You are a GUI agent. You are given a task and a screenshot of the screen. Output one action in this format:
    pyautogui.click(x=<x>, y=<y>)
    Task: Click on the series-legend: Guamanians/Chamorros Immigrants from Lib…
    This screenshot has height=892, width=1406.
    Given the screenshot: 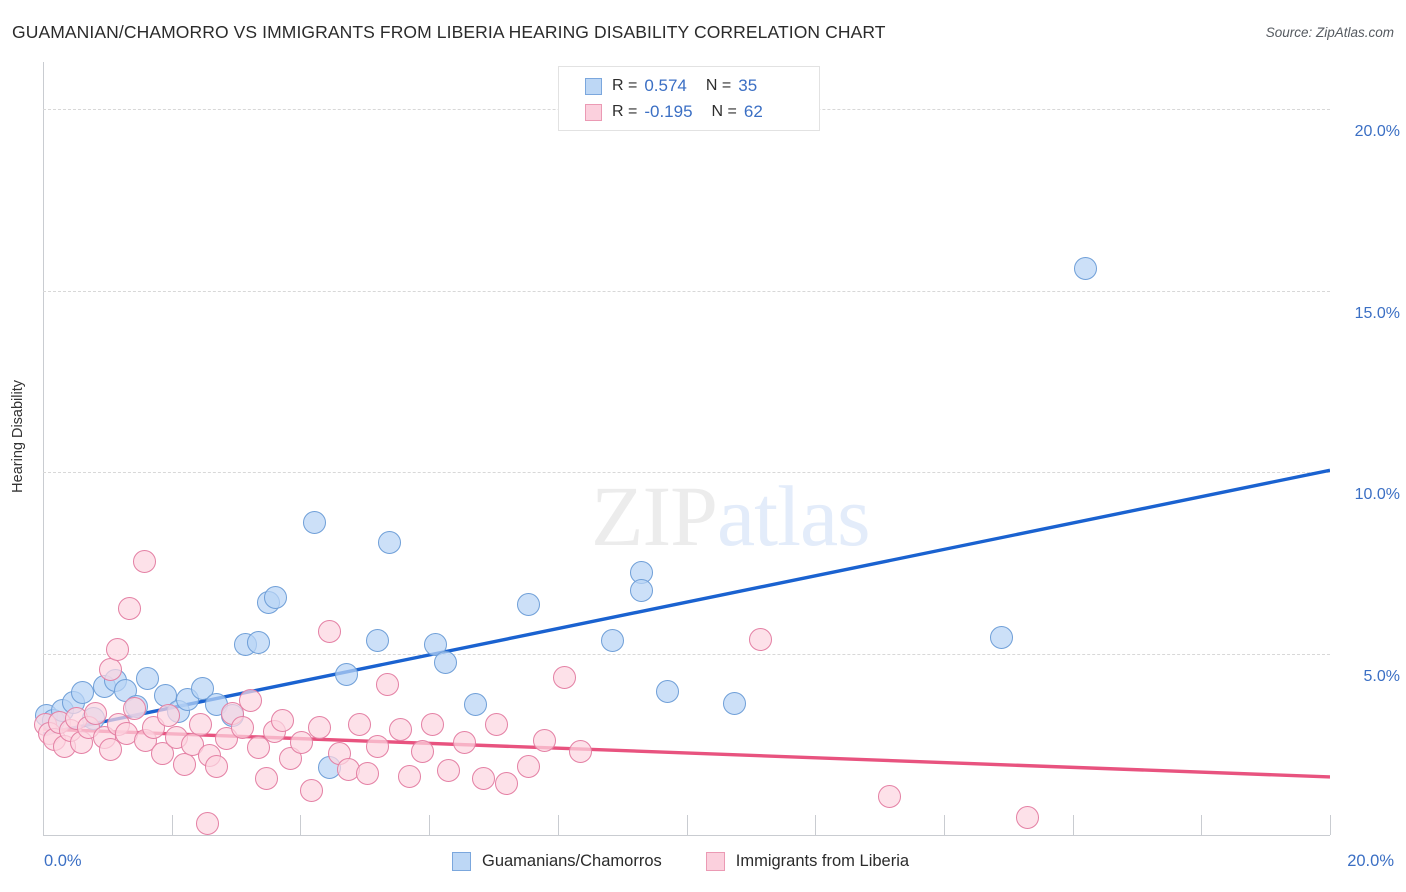 What is the action you would take?
    pyautogui.click(x=680, y=861)
    